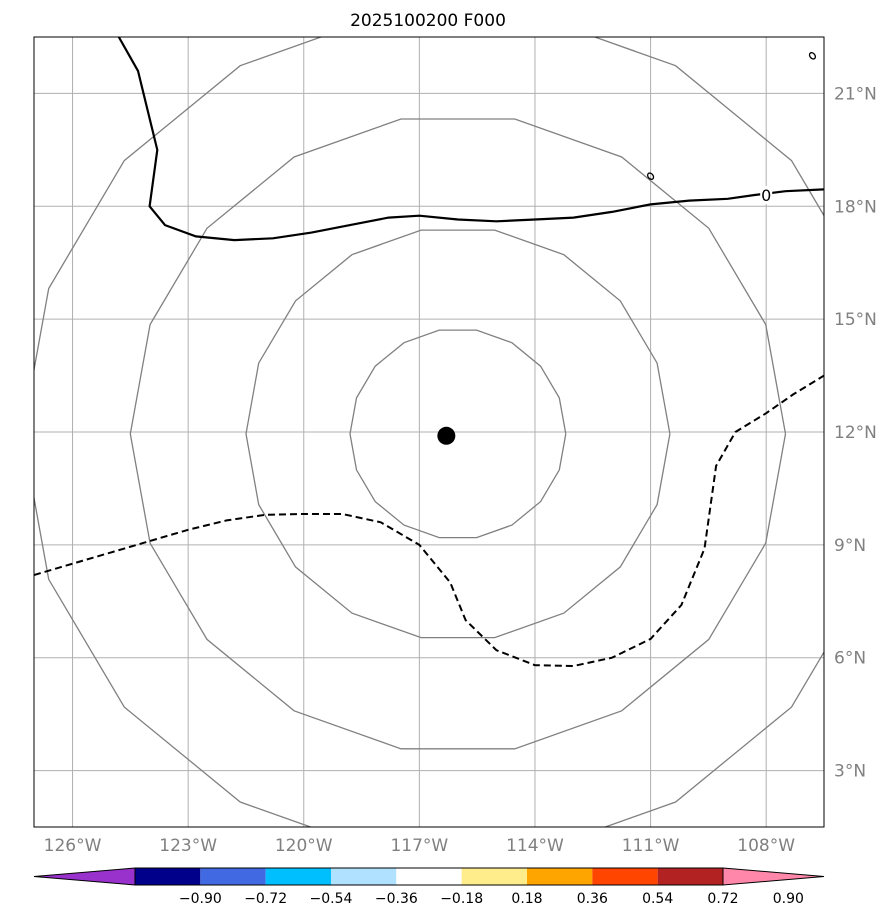 This screenshot has height=924, width=895. I want to click on colorbar-tick-label: −0.36, so click(396, 899).